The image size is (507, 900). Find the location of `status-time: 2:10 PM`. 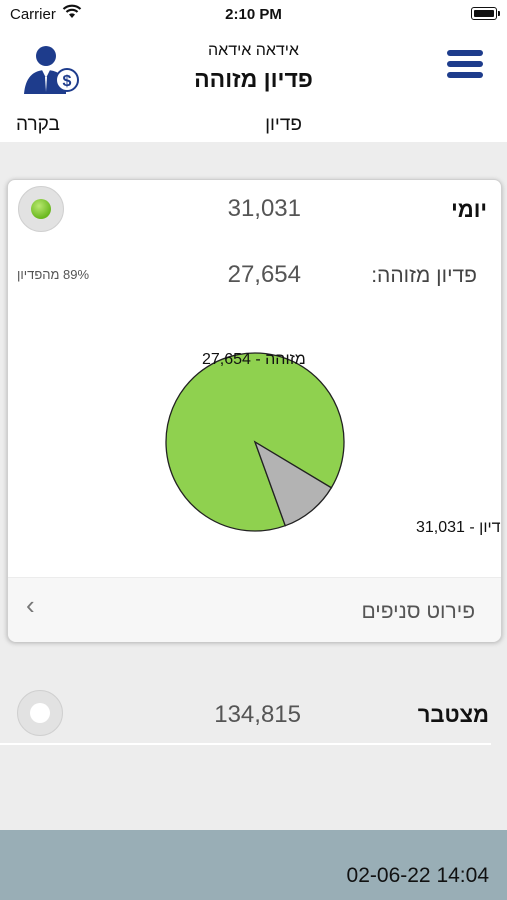

status-time: 2:10 PM is located at coordinates (253, 14).